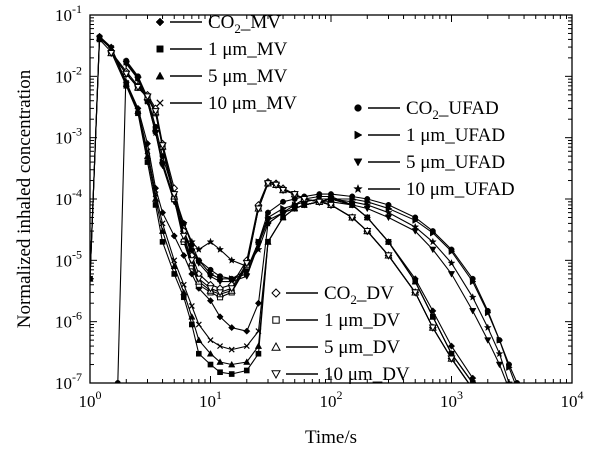 The image size is (592, 452). I want to click on x-tick-label: 10⁴, so click(572, 399).